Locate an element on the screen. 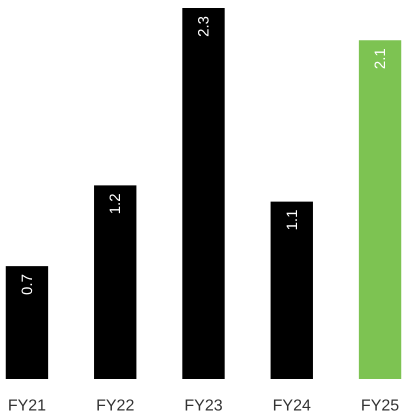  x-tick-label: FY21 is located at coordinates (27, 406).